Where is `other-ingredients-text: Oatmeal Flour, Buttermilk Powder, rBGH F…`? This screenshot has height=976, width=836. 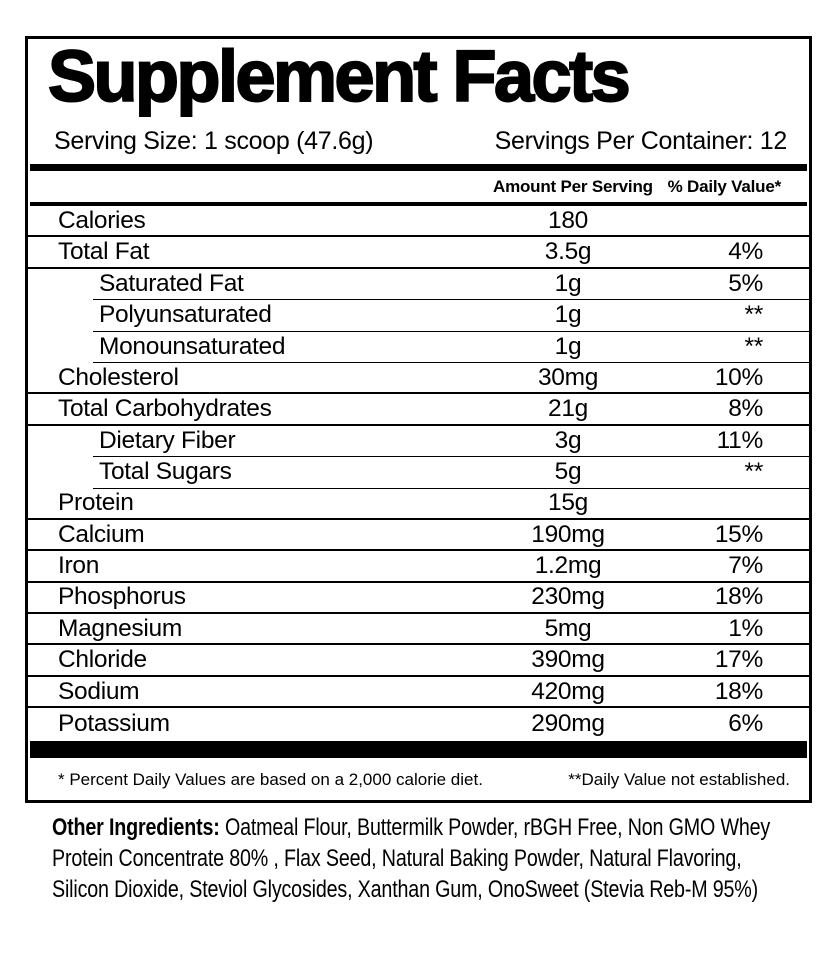 other-ingredients-text: Oatmeal Flour, Buttermilk Powder, rBGH F… is located at coordinates (411, 858).